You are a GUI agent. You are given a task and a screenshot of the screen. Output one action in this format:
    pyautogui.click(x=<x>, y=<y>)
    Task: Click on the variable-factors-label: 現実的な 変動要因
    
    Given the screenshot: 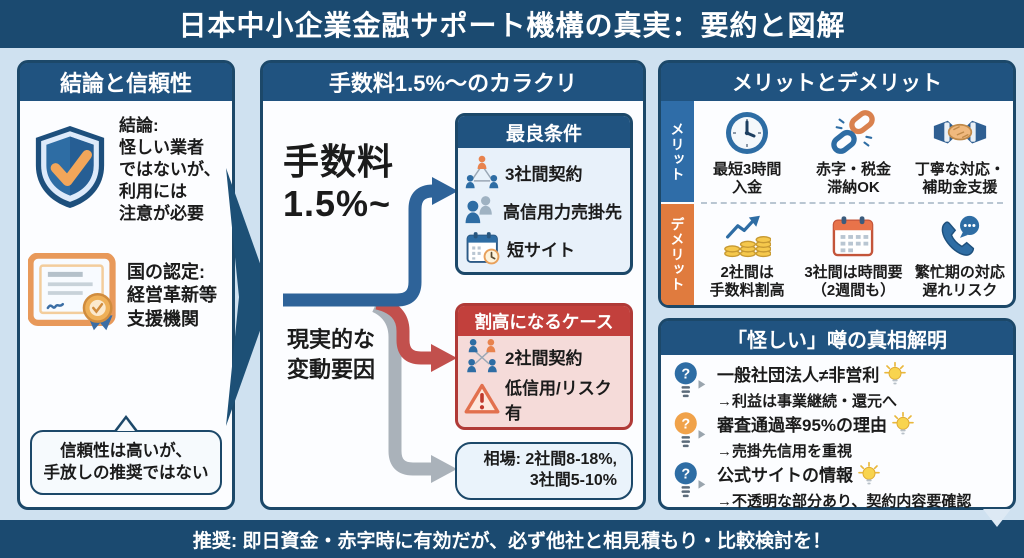 What is the action you would take?
    pyautogui.click(x=331, y=354)
    